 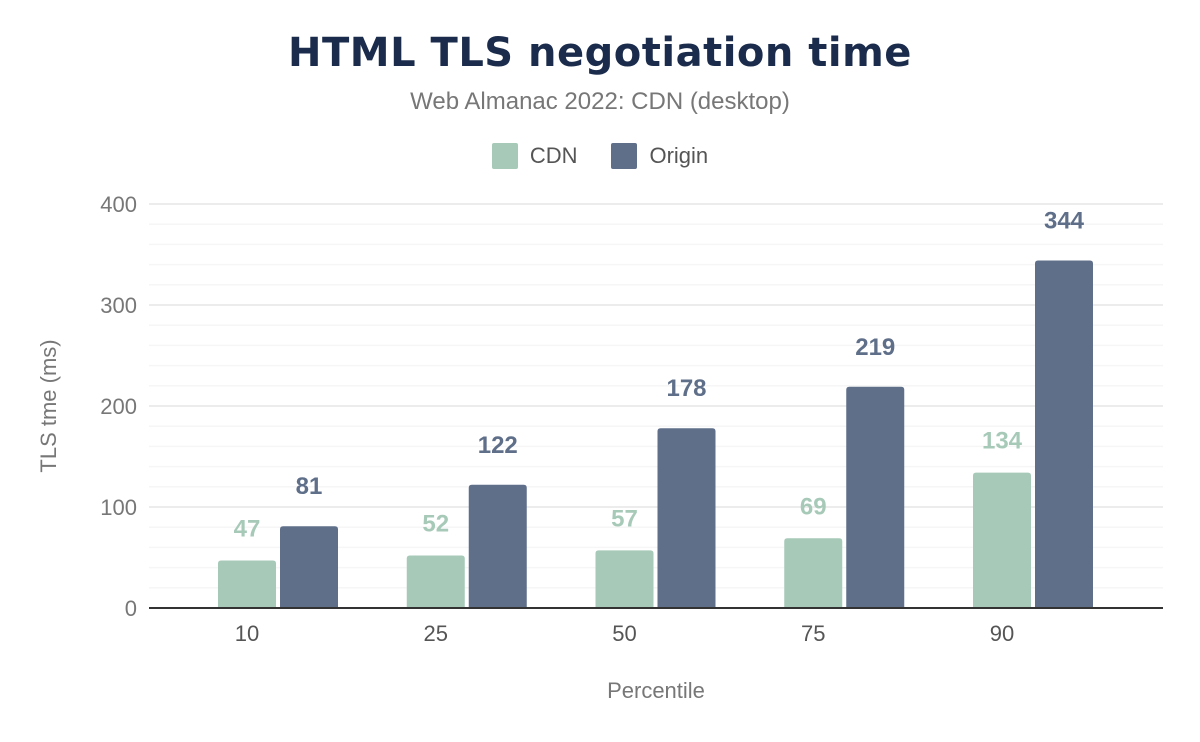 What do you see at coordinates (435, 523) in the screenshot?
I see `data-label-cdn: 52` at bounding box center [435, 523].